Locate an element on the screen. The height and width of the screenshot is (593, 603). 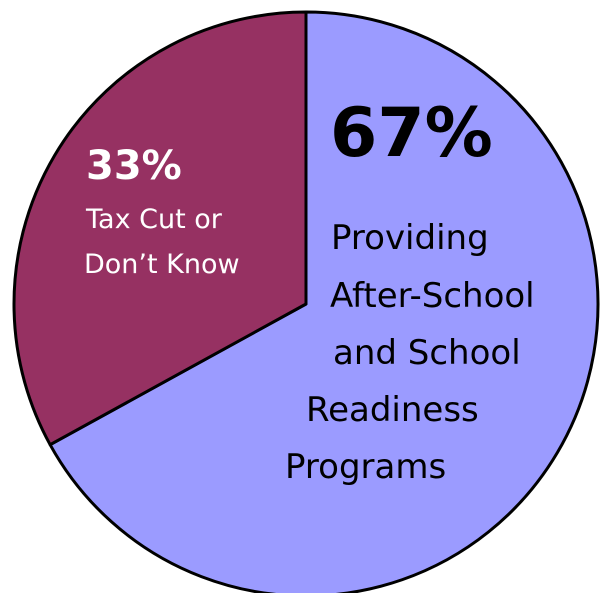
slice-percent-label-small: 33% is located at coordinates (134, 166).